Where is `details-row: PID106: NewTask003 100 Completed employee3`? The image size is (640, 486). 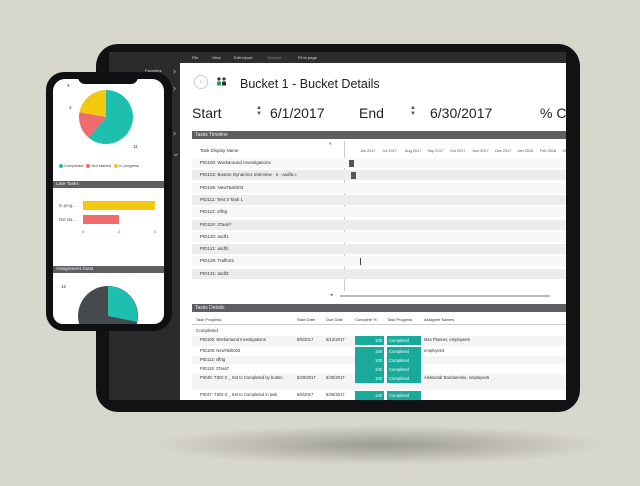
details-row: PID106: NewTask003 100 Completed employee3 is located at coordinates (379, 351).